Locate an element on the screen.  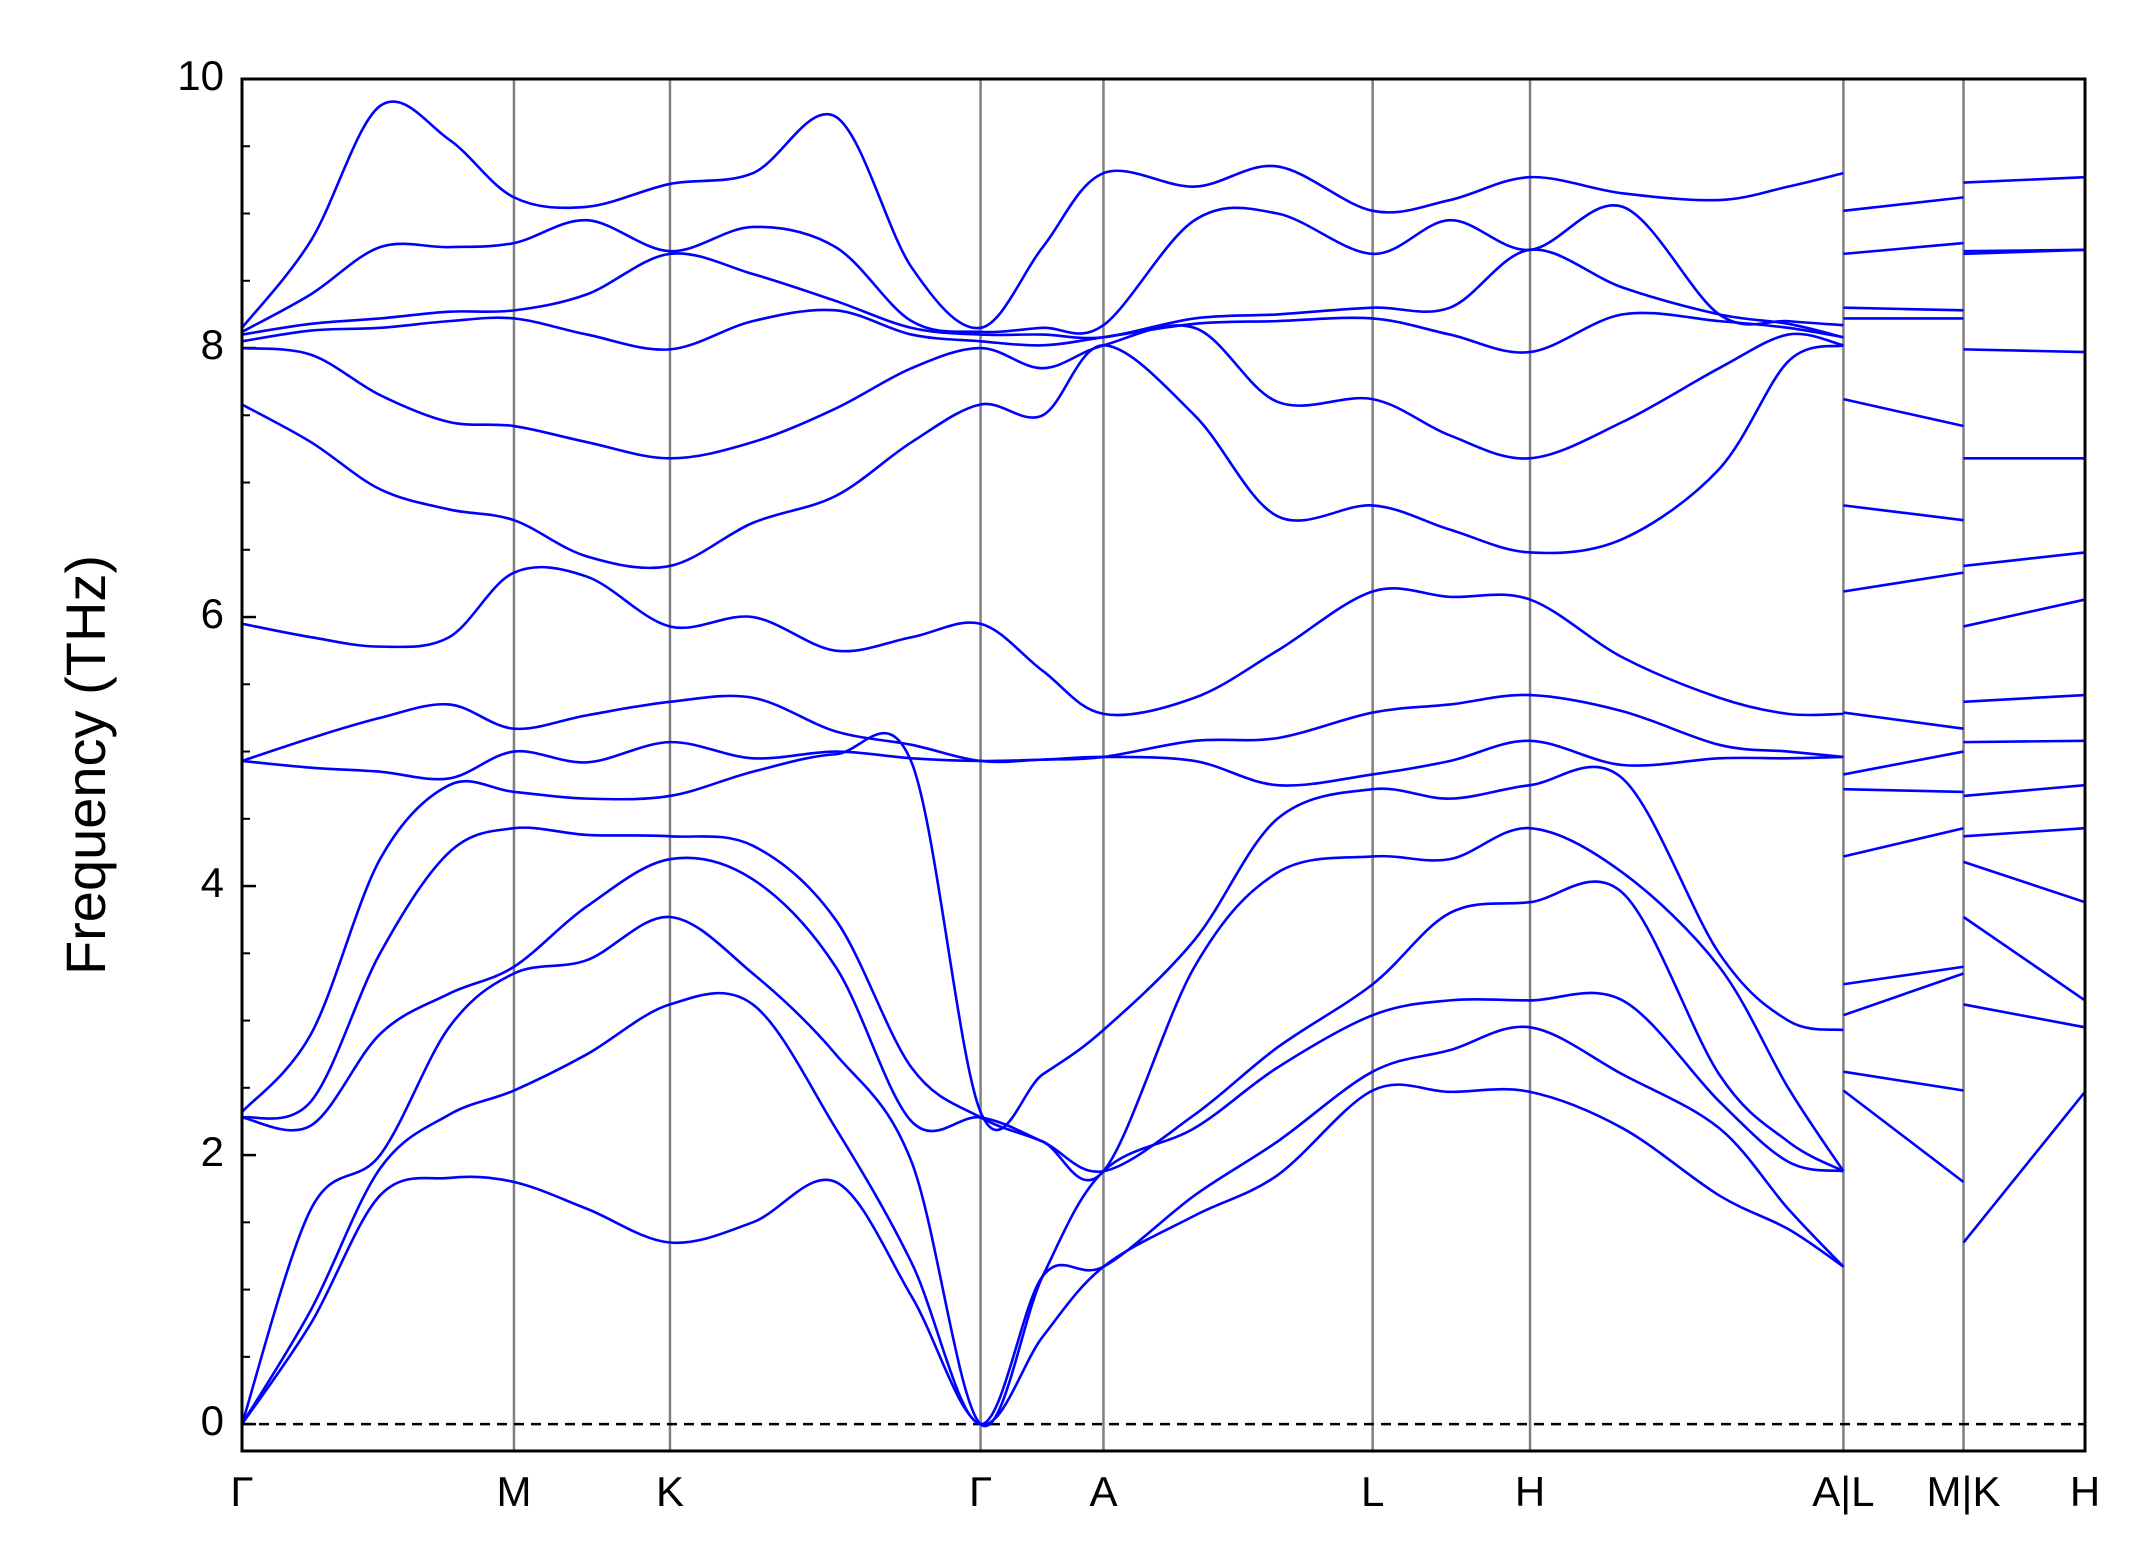
y-tick-label: 10 is located at coordinates (200, 75).